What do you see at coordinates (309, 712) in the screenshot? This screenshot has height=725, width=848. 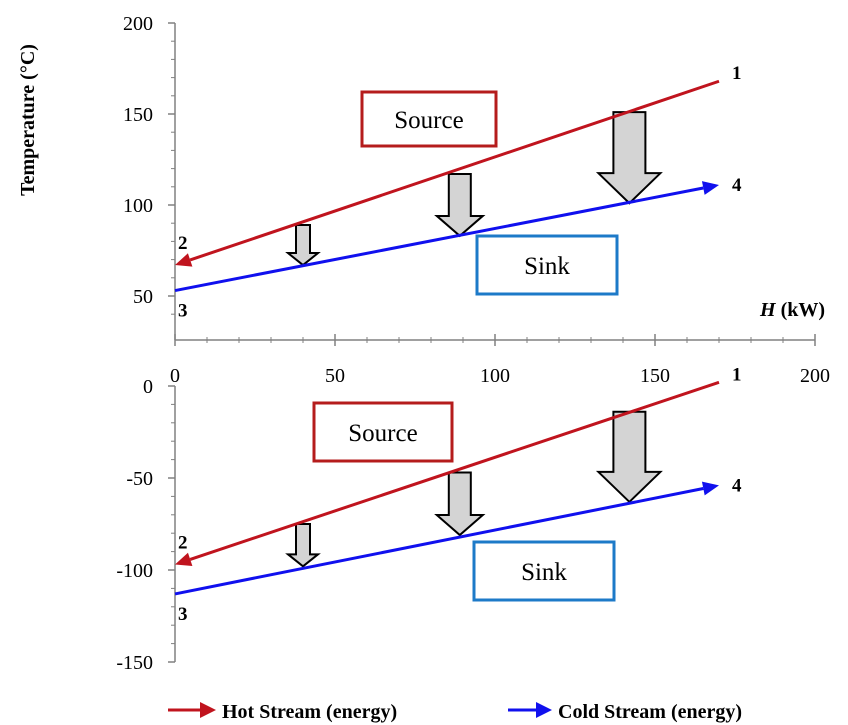 I see `legend-hot-label: Hot Stream (energy)` at bounding box center [309, 712].